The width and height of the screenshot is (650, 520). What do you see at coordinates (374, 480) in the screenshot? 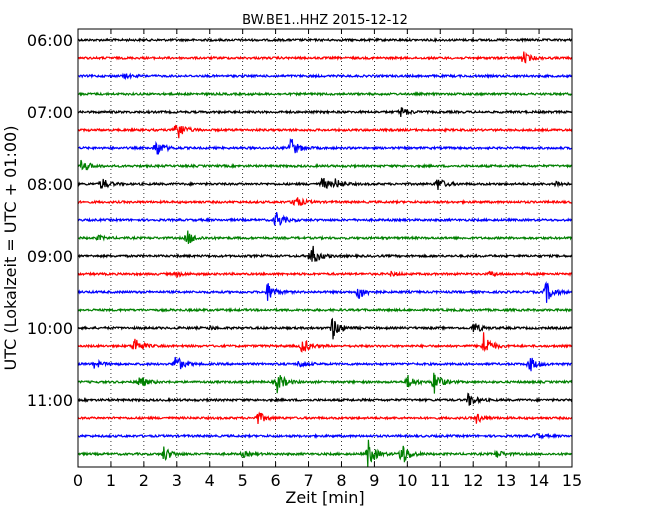
I see `x-tick-label: 9` at bounding box center [374, 480].